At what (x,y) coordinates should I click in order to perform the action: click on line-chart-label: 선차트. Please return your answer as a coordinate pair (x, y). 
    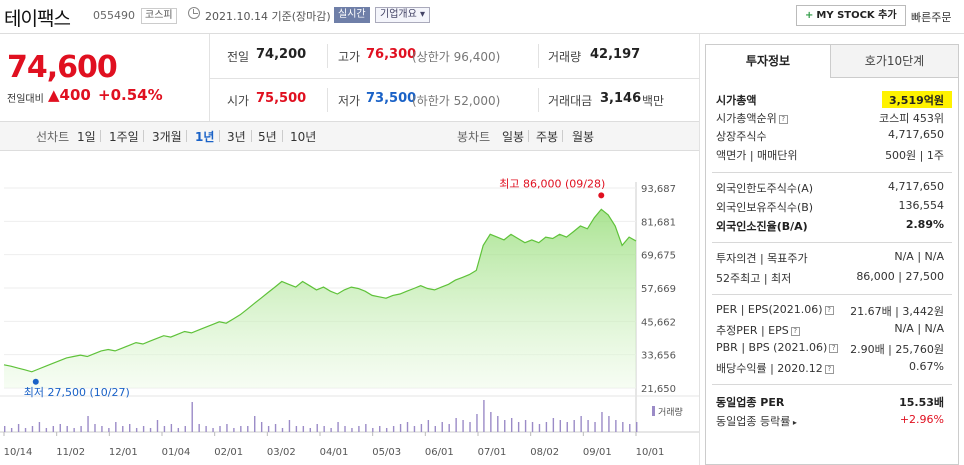
    Looking at the image, I should click on (53, 137).